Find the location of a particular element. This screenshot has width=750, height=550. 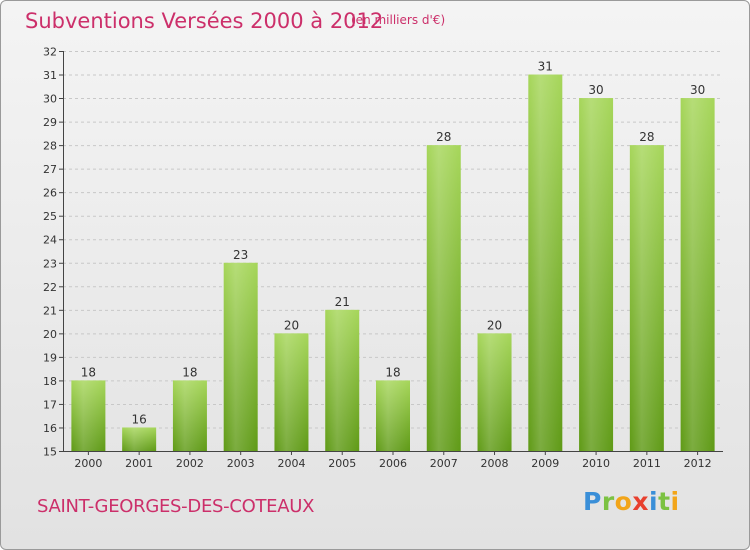

y-tick-label: 28 is located at coordinates (50, 146).